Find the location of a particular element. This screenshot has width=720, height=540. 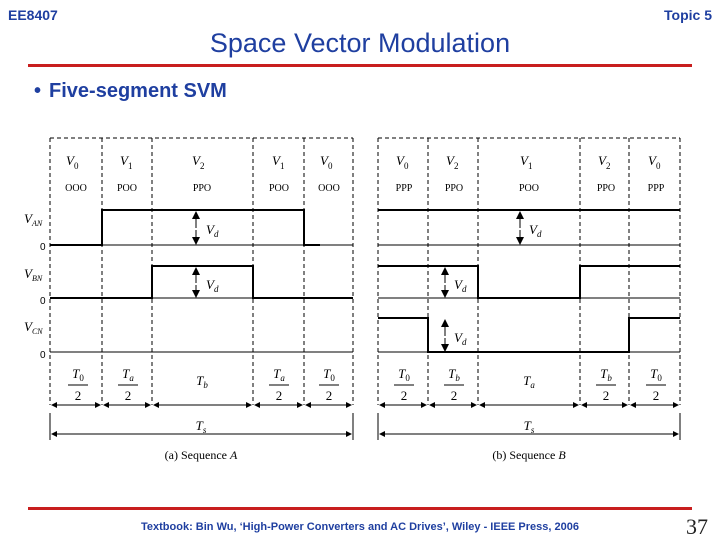

van-label: VAN is located at coordinates (33, 219).